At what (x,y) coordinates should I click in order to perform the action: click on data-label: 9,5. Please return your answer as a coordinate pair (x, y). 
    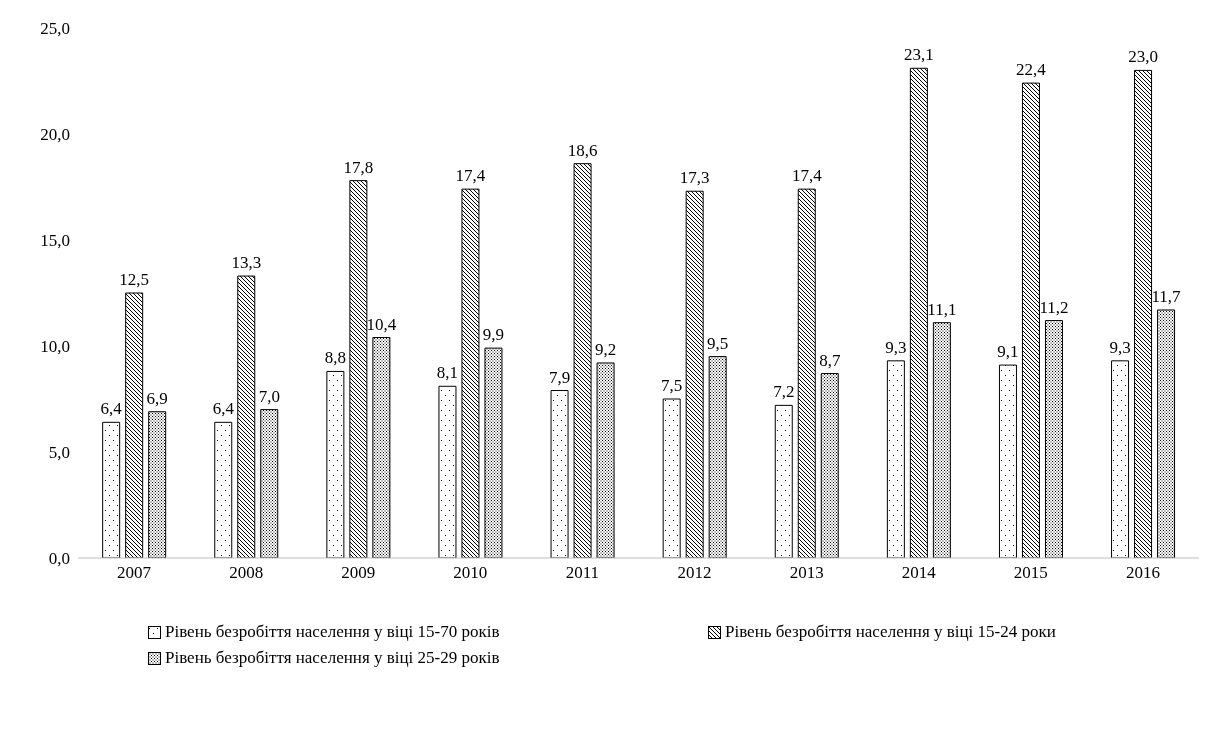
    Looking at the image, I should click on (718, 343).